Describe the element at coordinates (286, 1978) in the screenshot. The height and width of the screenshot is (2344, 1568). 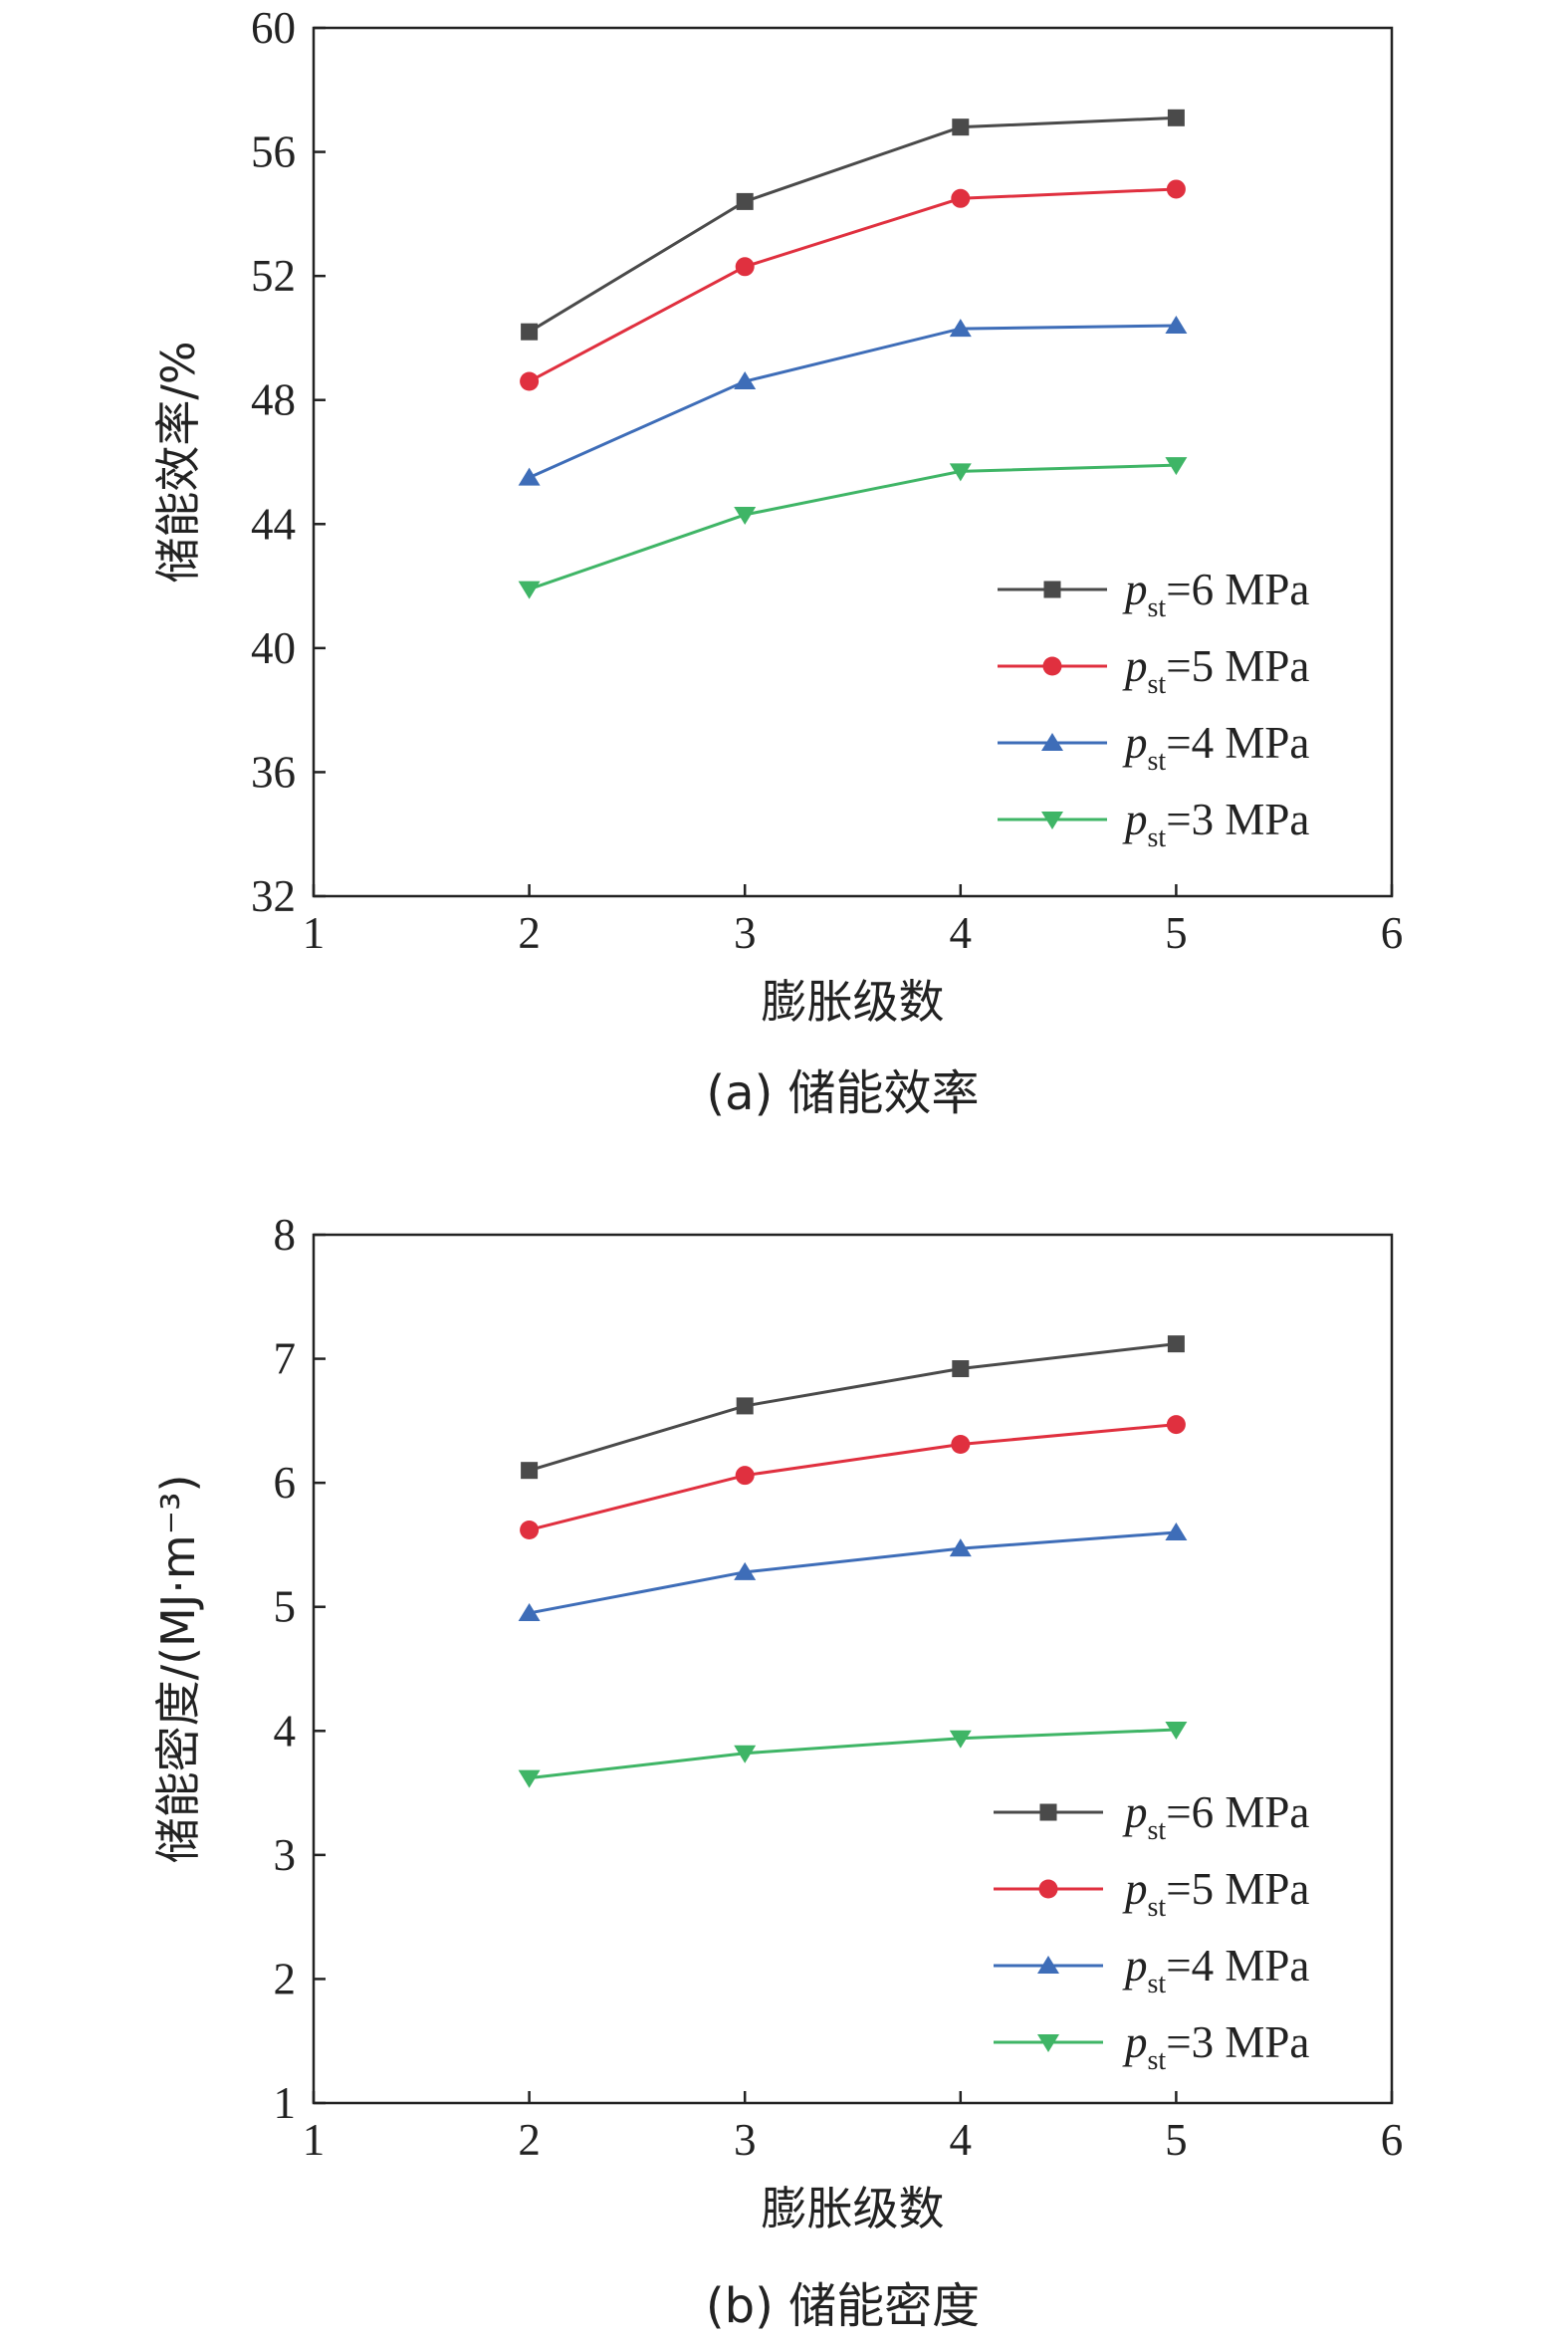
I see `y-tick-label: 2` at that location.